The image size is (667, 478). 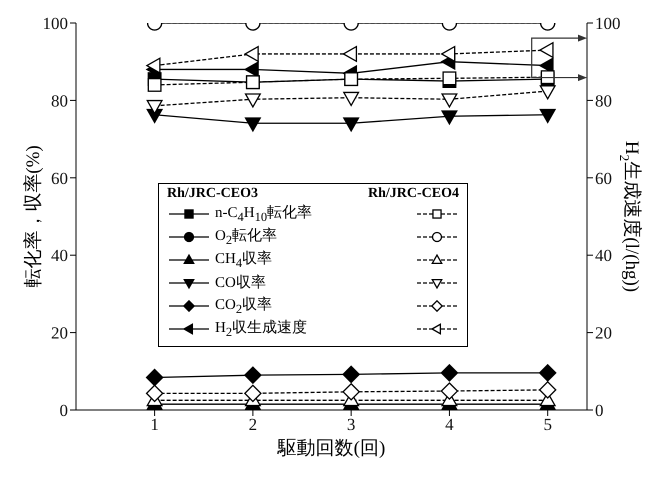 What do you see at coordinates (607, 24) in the screenshot?
I see `y2-tick-label: 100` at bounding box center [607, 24].